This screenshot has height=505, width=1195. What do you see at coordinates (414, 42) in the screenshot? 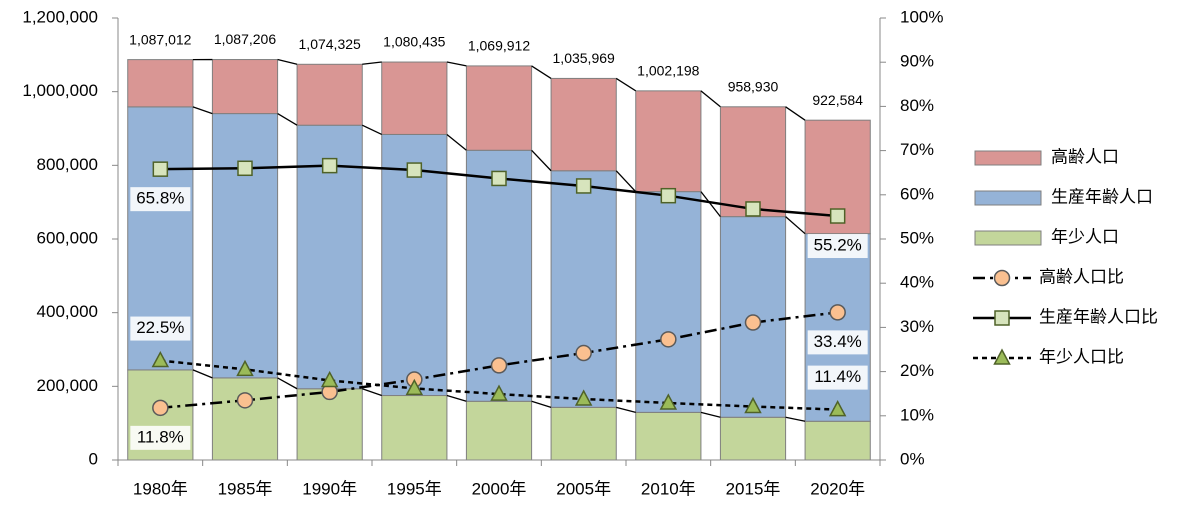
I see `total-label: 1,080,435` at bounding box center [414, 42].